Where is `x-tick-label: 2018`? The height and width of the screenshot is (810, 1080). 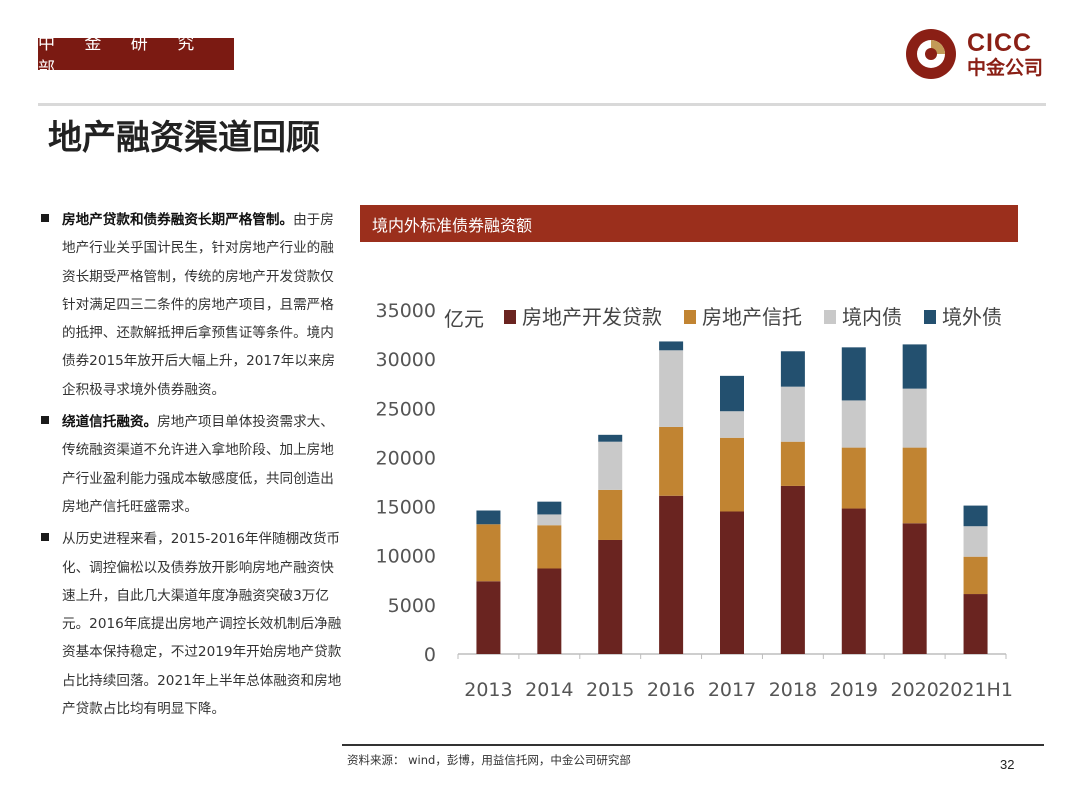 x-tick-label: 2018 is located at coordinates (793, 690).